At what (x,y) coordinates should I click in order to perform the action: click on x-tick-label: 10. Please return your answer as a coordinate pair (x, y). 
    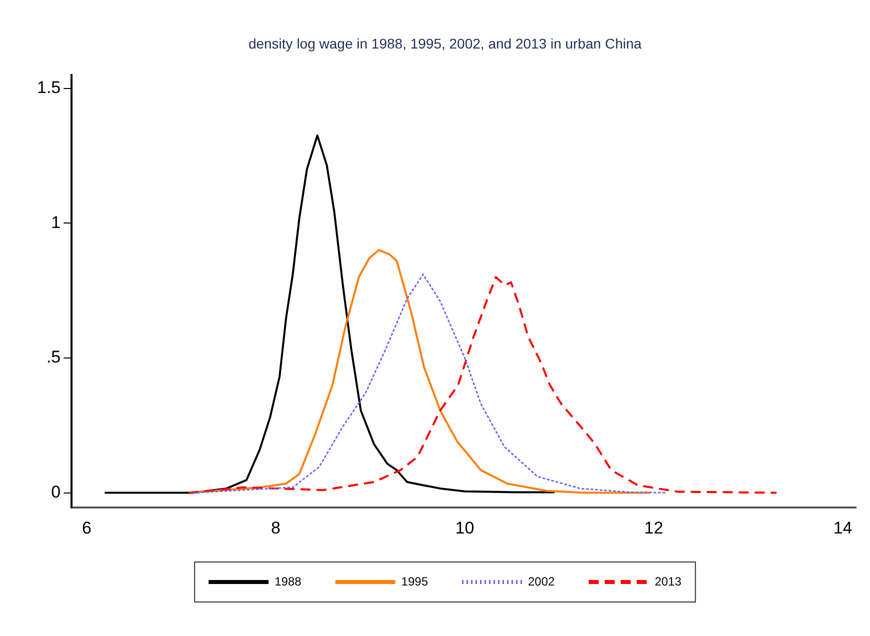
    Looking at the image, I should click on (464, 528).